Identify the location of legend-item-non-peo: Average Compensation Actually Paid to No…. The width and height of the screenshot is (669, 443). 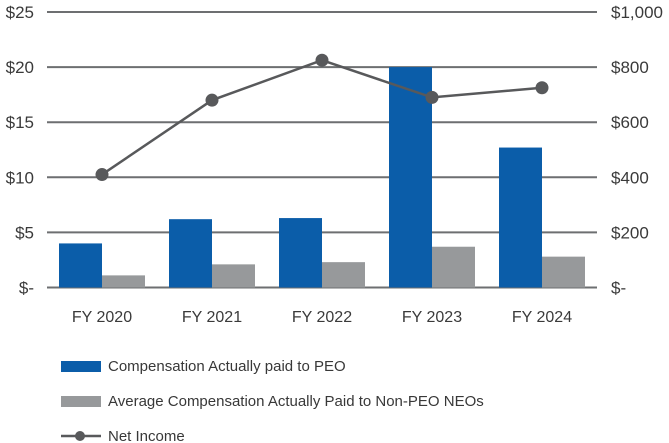
(365, 401).